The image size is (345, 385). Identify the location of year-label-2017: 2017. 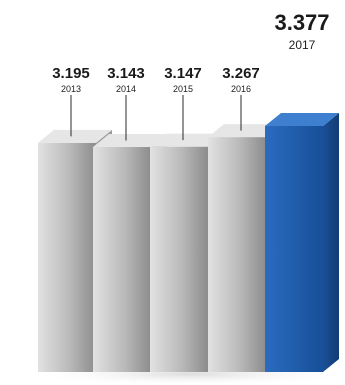
(302, 45).